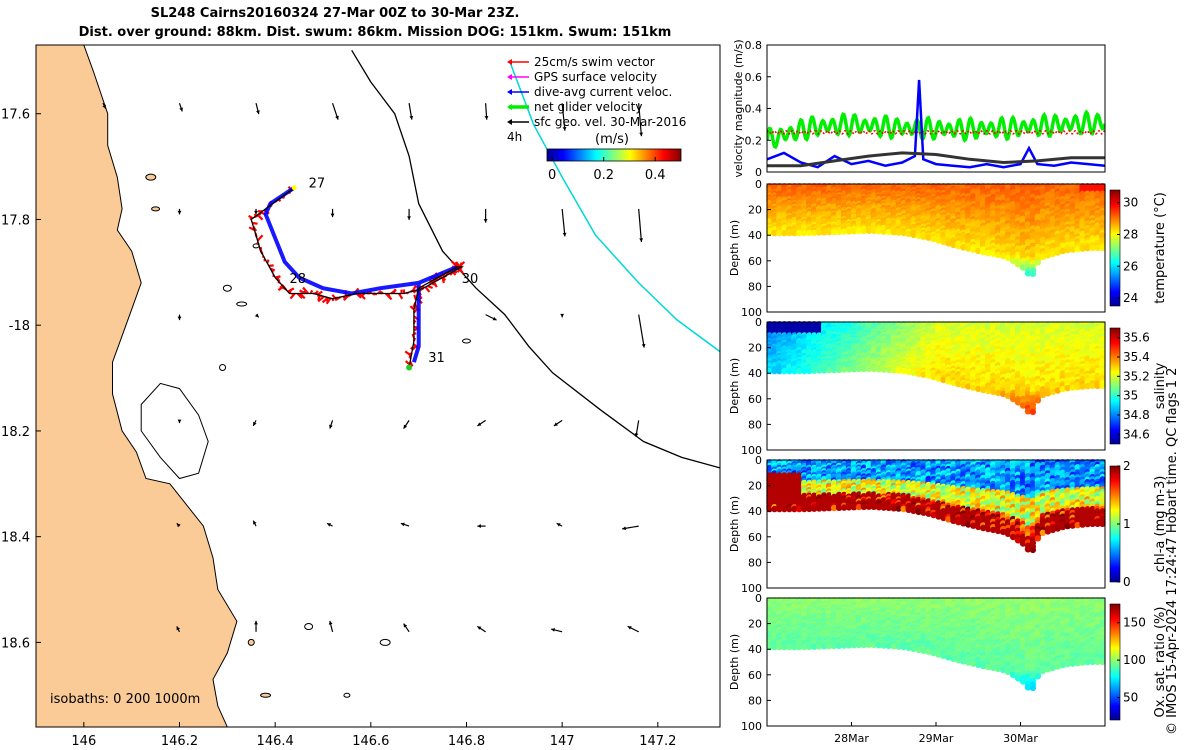  What do you see at coordinates (1136, 338) in the screenshot?
I see `colorbar-tick-label: 35.6` at bounding box center [1136, 338].